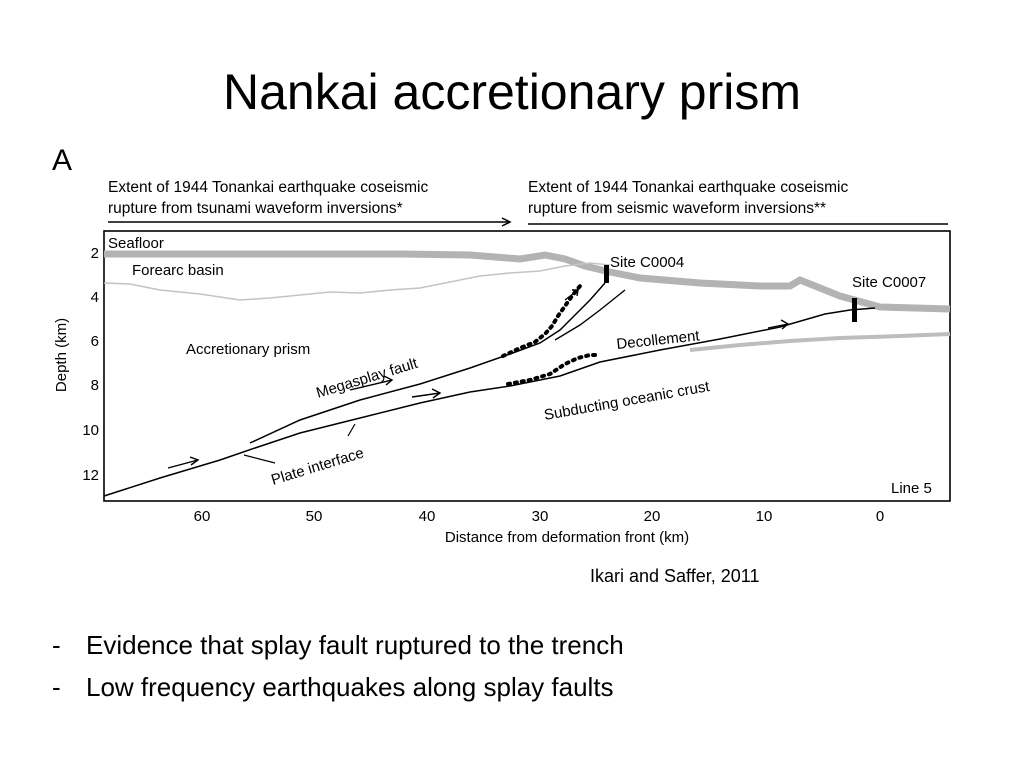 The width and height of the screenshot is (1024, 768). I want to click on y-tick-10: 10, so click(90, 430).